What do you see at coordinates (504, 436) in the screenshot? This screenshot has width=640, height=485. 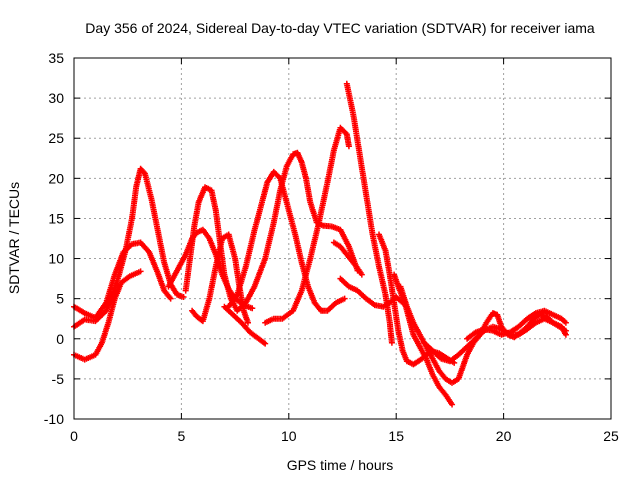 I see `x-tick-label: 20` at bounding box center [504, 436].